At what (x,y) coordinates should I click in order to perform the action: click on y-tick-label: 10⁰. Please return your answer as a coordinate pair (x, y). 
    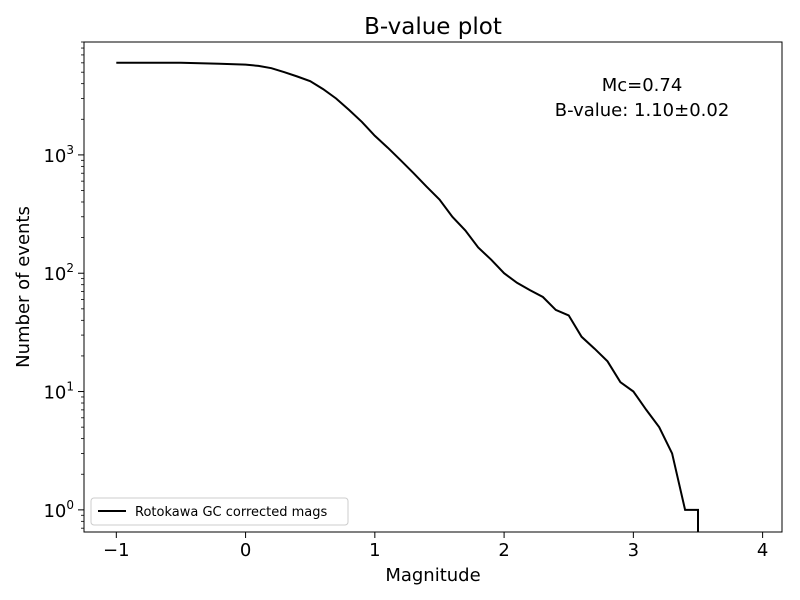
    Looking at the image, I should click on (58, 510).